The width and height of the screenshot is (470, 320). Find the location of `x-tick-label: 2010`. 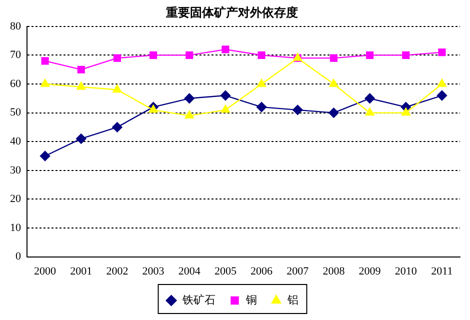

x-tick-label: 2010 is located at coordinates (406, 271).